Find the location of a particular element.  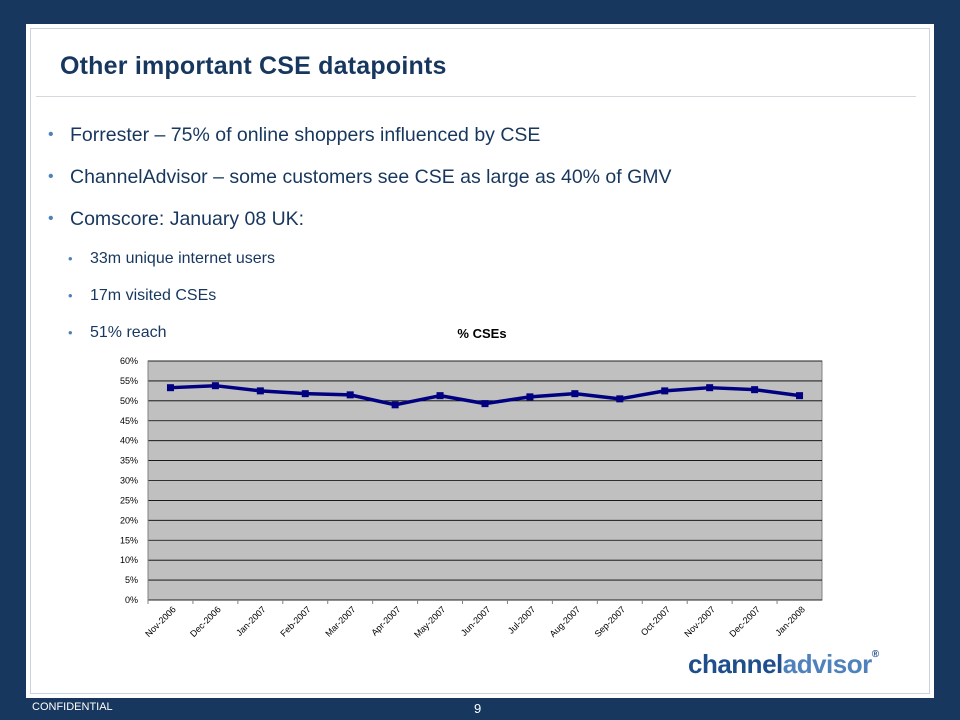

slide-title: Other important CSE datapoints is located at coordinates (253, 66).